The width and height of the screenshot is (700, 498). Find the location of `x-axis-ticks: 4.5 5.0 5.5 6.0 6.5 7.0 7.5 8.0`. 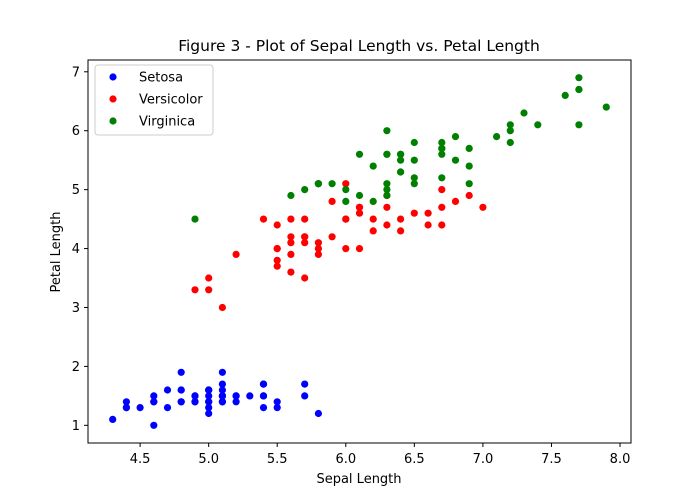

x-axis-ticks: 4.5 5.0 5.5 6.0 6.5 7.0 7.5 8.0 is located at coordinates (380, 455).